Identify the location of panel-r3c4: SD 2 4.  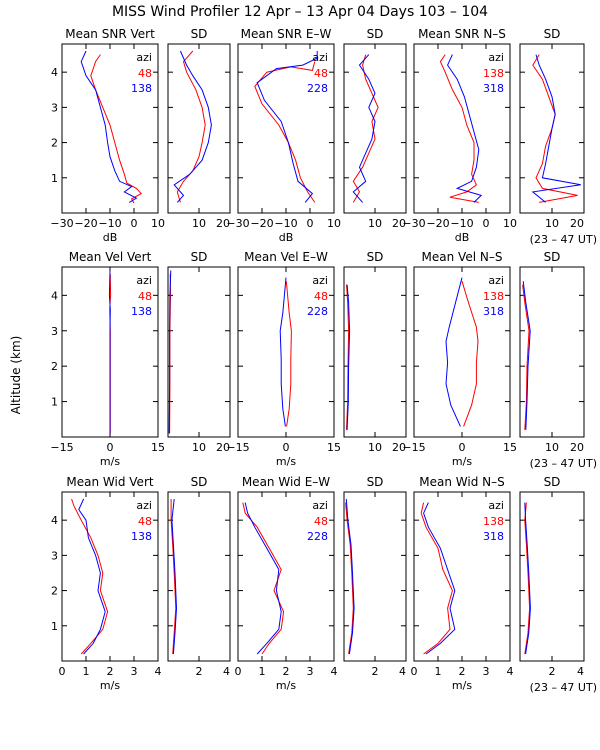
(375, 576).